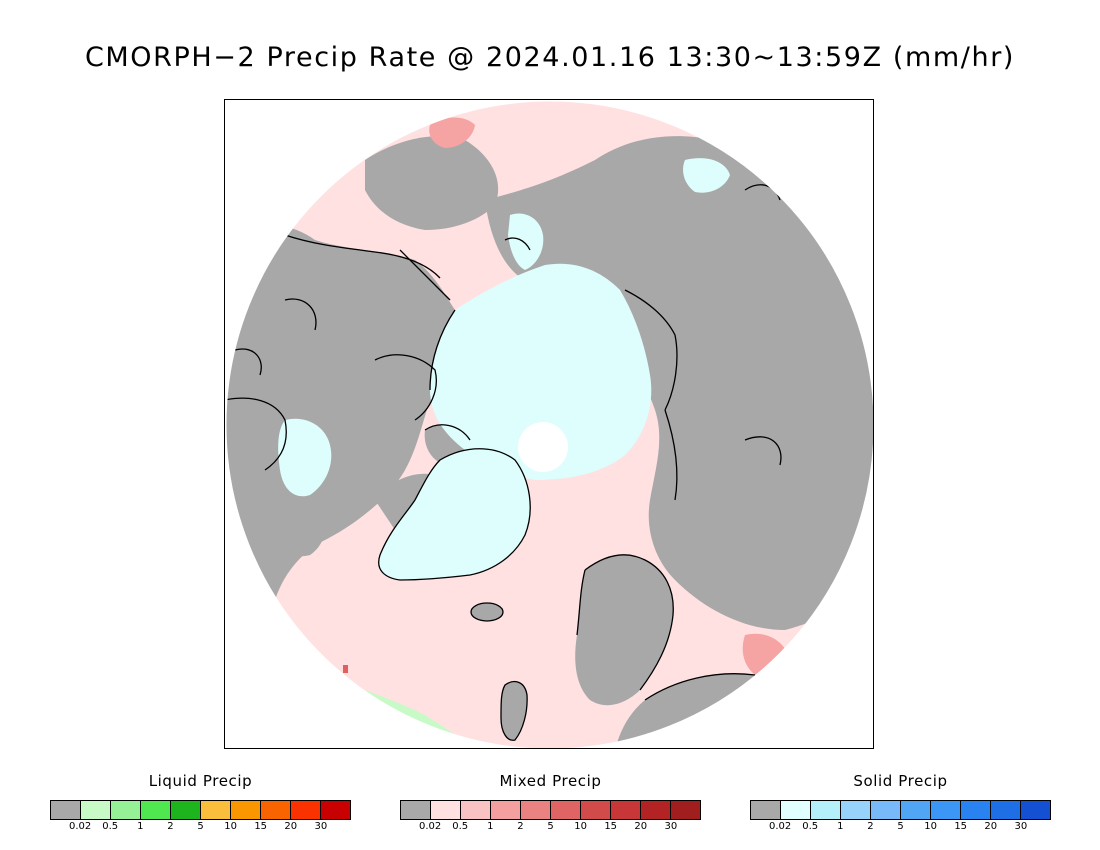 Image resolution: width=1100 pixels, height=850 pixels. Describe the element at coordinates (543, 447) in the screenshot. I see `pole-no-data` at that location.